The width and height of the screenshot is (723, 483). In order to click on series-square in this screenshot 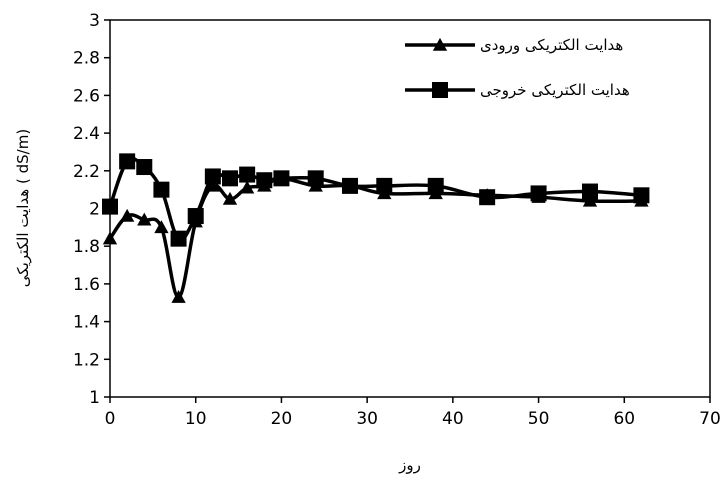, I will do `click(376, 200)`.